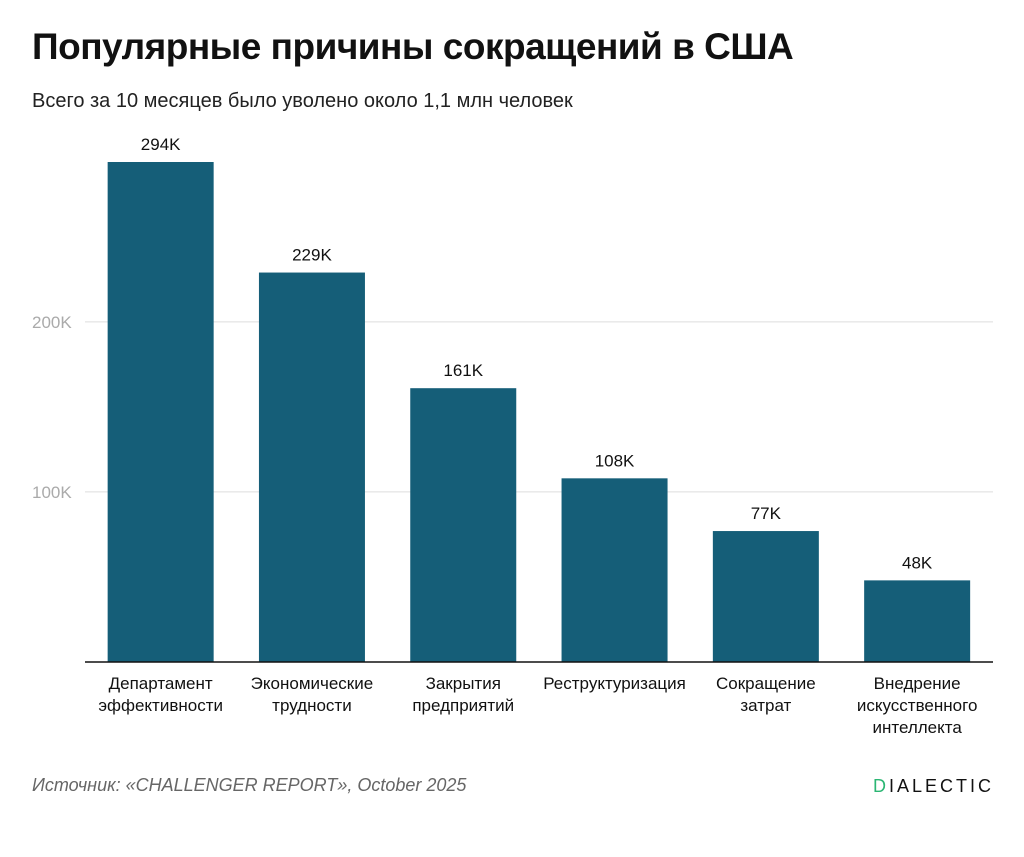 This screenshot has height=857, width=1024. I want to click on x-category-label: предприятий, so click(463, 705).